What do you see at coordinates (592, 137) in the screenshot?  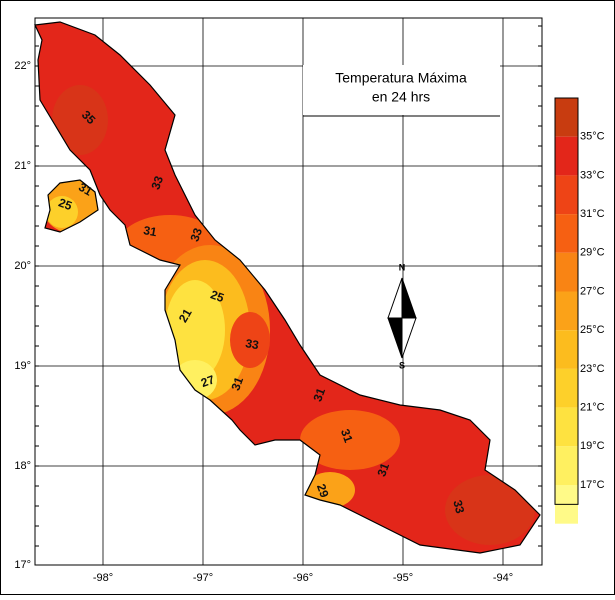 I see `legend-label: 35°C` at bounding box center [592, 137].